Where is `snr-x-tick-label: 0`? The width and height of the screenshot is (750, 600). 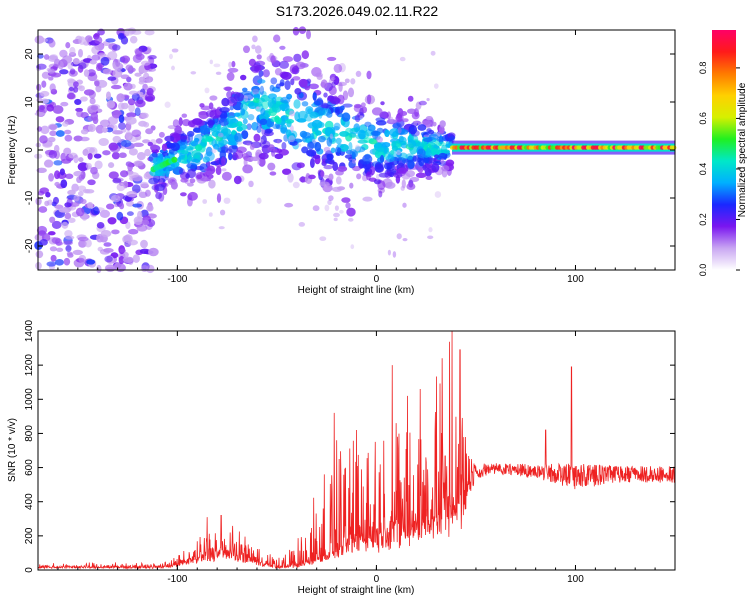
snr-x-tick-label: 0 is located at coordinates (377, 579).